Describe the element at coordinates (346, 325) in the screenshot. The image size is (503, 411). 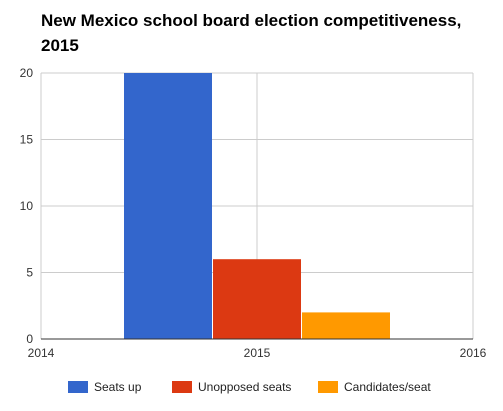
I see `bar-candidates-seat` at that location.